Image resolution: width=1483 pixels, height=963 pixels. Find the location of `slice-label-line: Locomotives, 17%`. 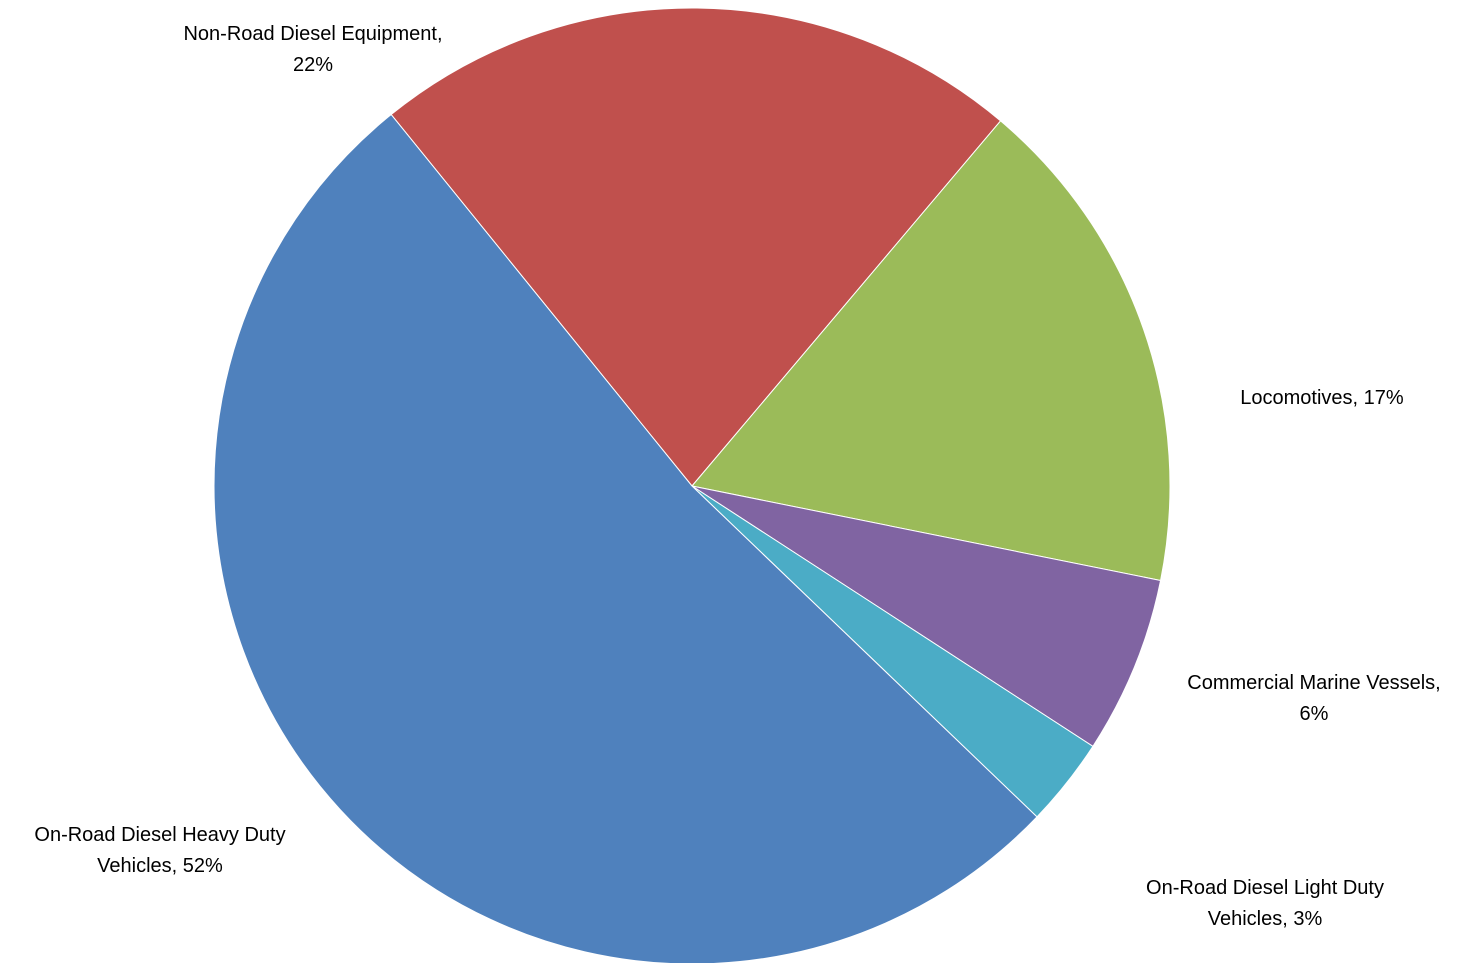

slice-label-line: Locomotives, 17% is located at coordinates (1322, 398).